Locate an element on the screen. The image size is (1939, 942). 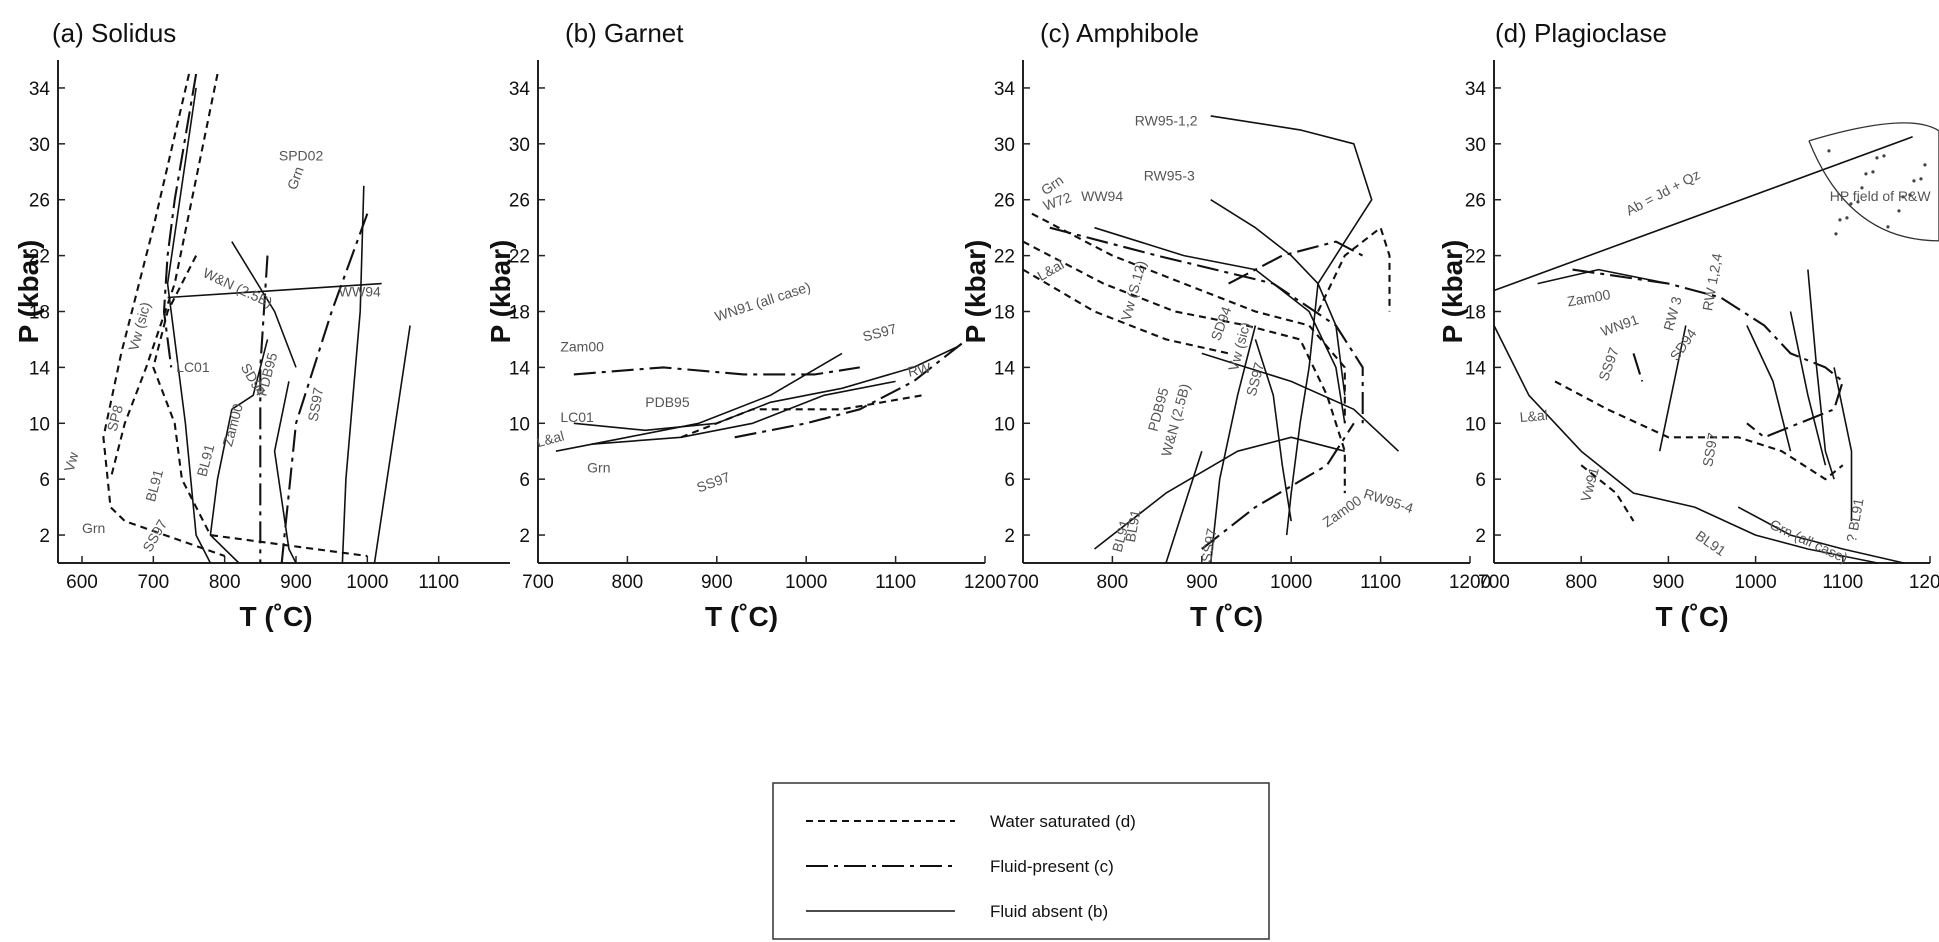
x-tick-label: 1000 is located at coordinates (1291, 582).